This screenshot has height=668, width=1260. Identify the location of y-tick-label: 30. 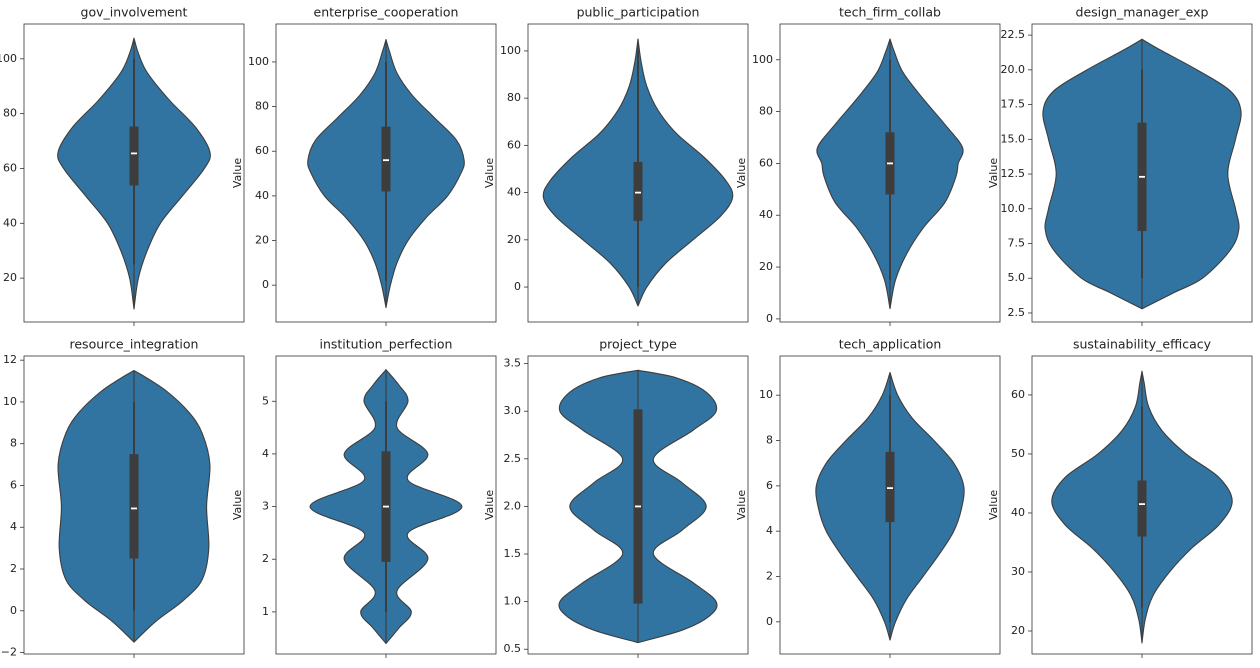
(1018, 571).